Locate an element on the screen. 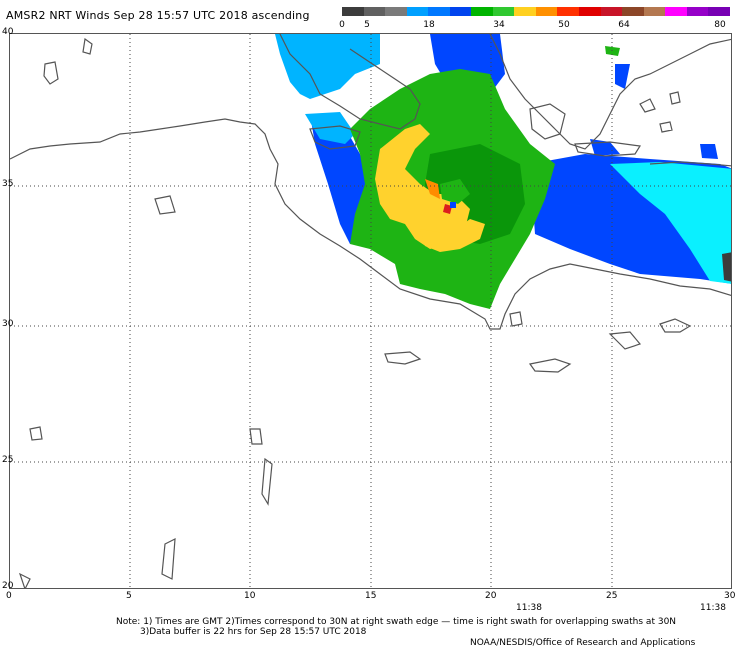  swath-time-label-right: 11:38 is located at coordinates (713, 608).